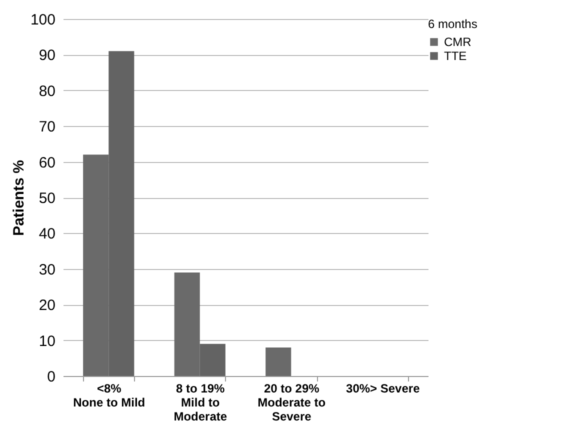 This screenshot has width=582, height=444. What do you see at coordinates (383, 389) in the screenshot?
I see `x-tick-label: 30%> Severe` at bounding box center [383, 389].